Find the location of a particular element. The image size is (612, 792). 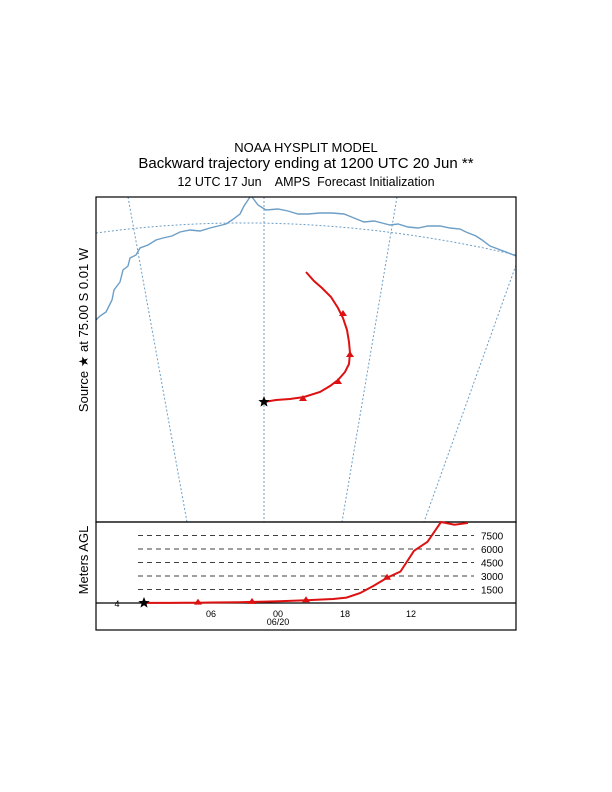

altitude-axis-label: Meters AGL is located at coordinates (83, 560).